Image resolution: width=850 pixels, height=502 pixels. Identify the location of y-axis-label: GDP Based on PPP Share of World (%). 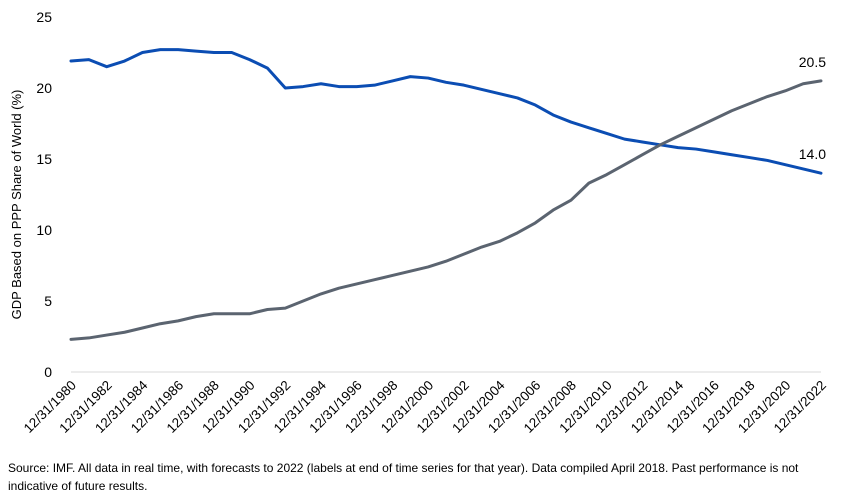
(16, 205).